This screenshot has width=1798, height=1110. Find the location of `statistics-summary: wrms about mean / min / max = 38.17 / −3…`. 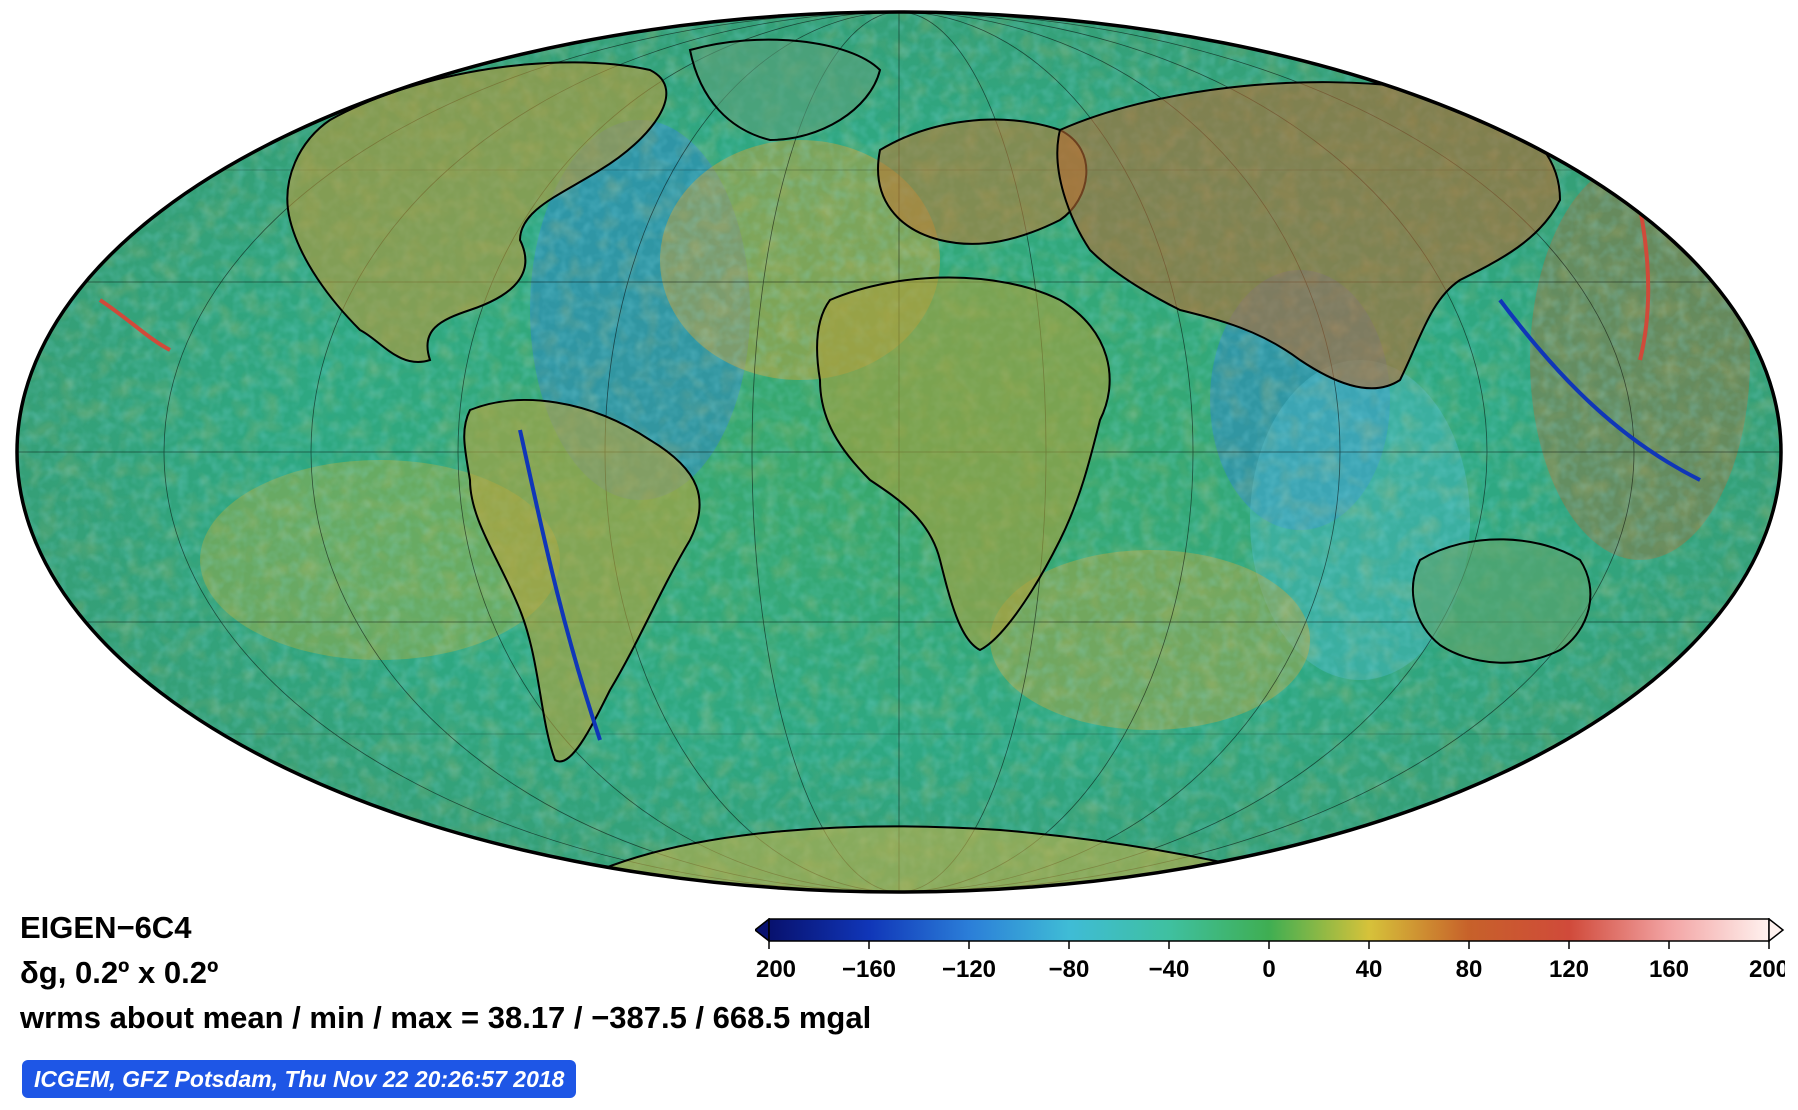

statistics-summary: wrms about mean / min / max = 38.17 / −3… is located at coordinates (446, 1017).